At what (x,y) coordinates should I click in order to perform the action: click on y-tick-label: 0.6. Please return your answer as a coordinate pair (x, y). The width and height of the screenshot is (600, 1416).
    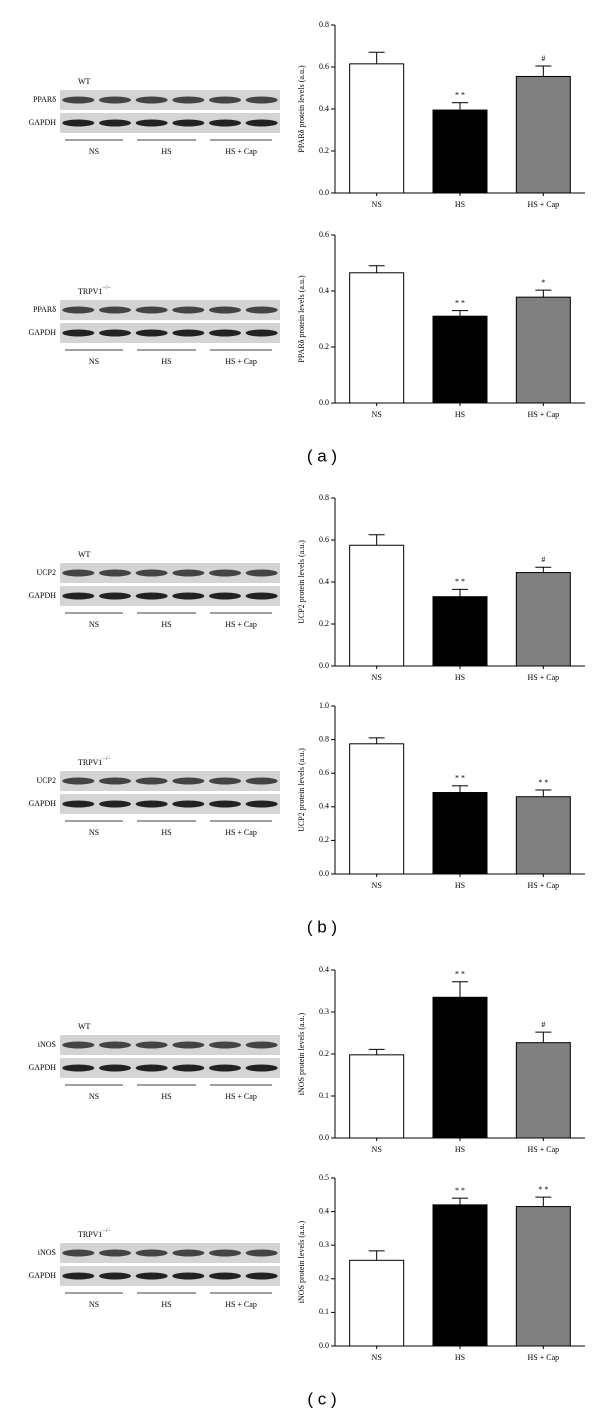
    Looking at the image, I should click on (324, 234).